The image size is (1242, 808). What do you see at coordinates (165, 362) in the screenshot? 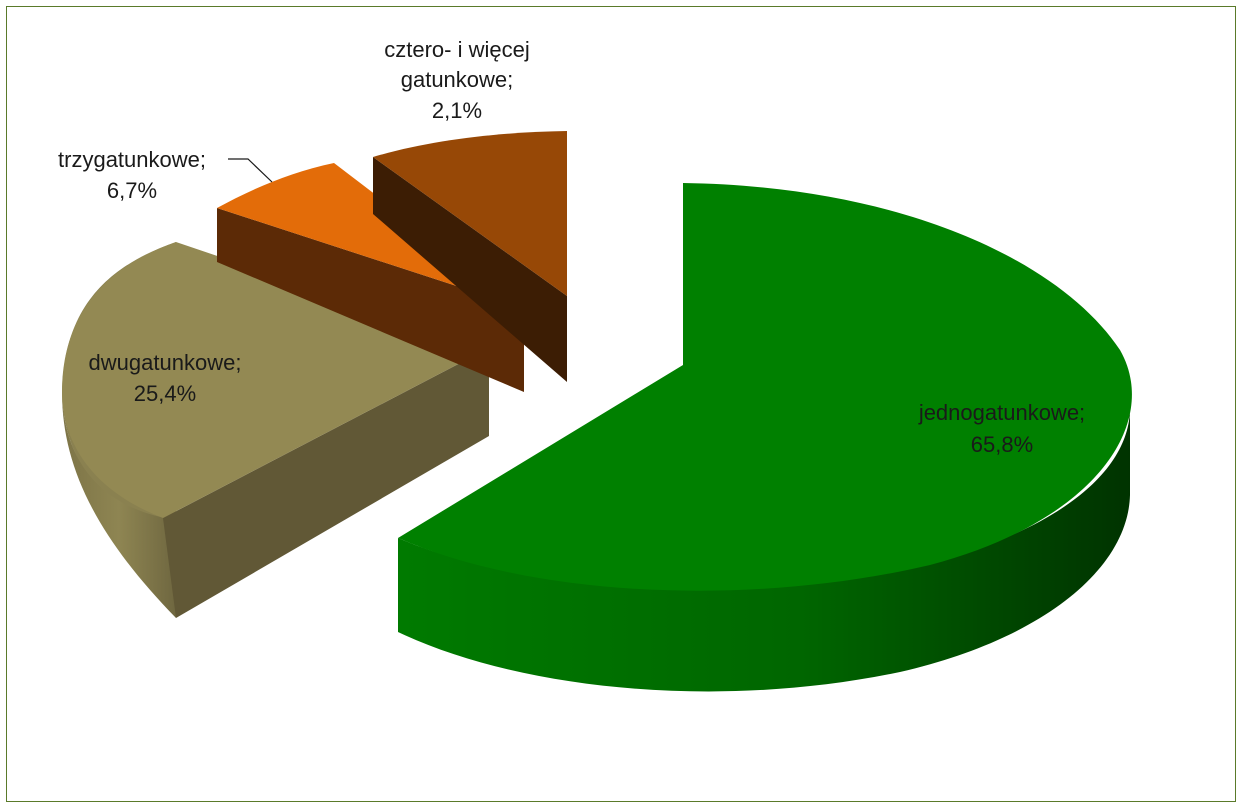
I see `label-dwugatunkowe: dwugatunkowe;` at bounding box center [165, 362].